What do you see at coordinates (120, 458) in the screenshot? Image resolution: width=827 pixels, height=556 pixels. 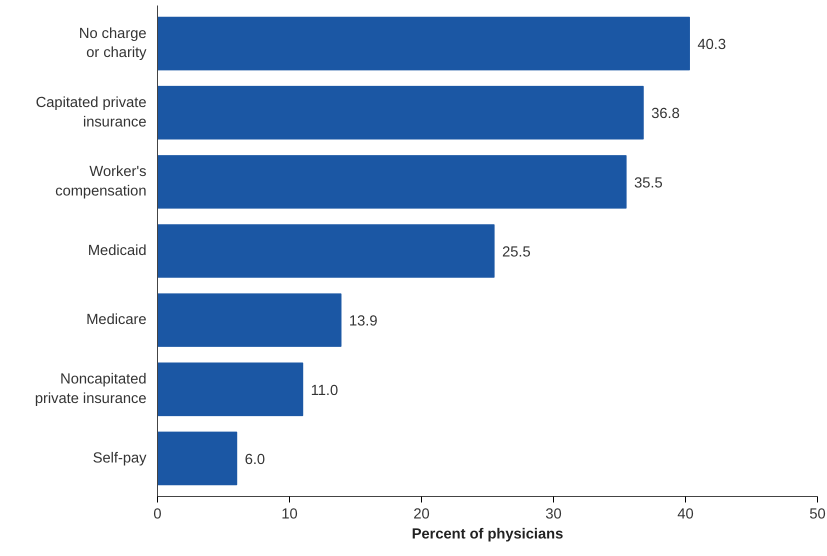 I see `y-tick-label: Self-pay` at bounding box center [120, 458].